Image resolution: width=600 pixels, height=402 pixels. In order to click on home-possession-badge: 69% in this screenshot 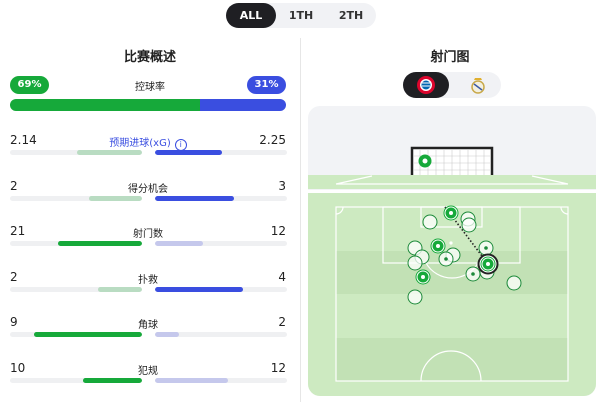, I will do `click(29, 85)`.